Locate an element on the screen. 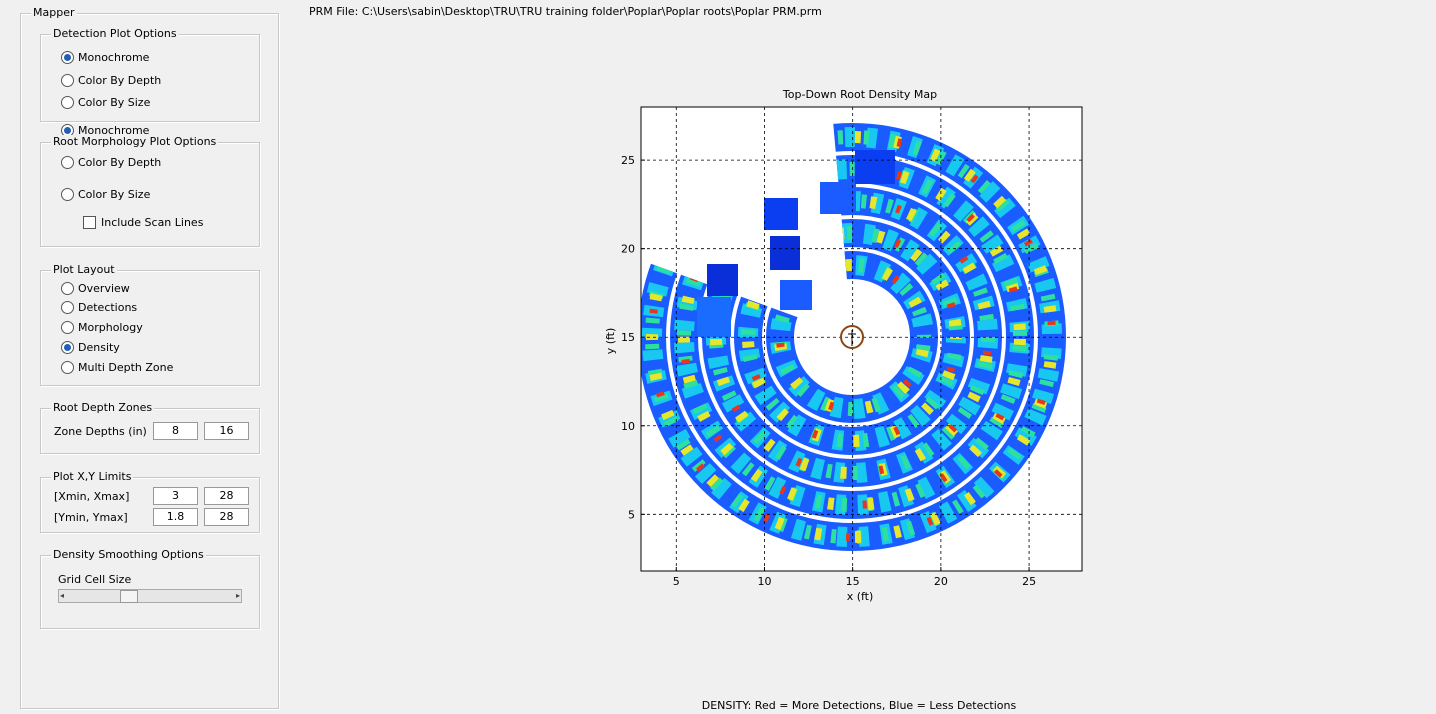  group-box: Root Depth Zones is located at coordinates (150, 427).